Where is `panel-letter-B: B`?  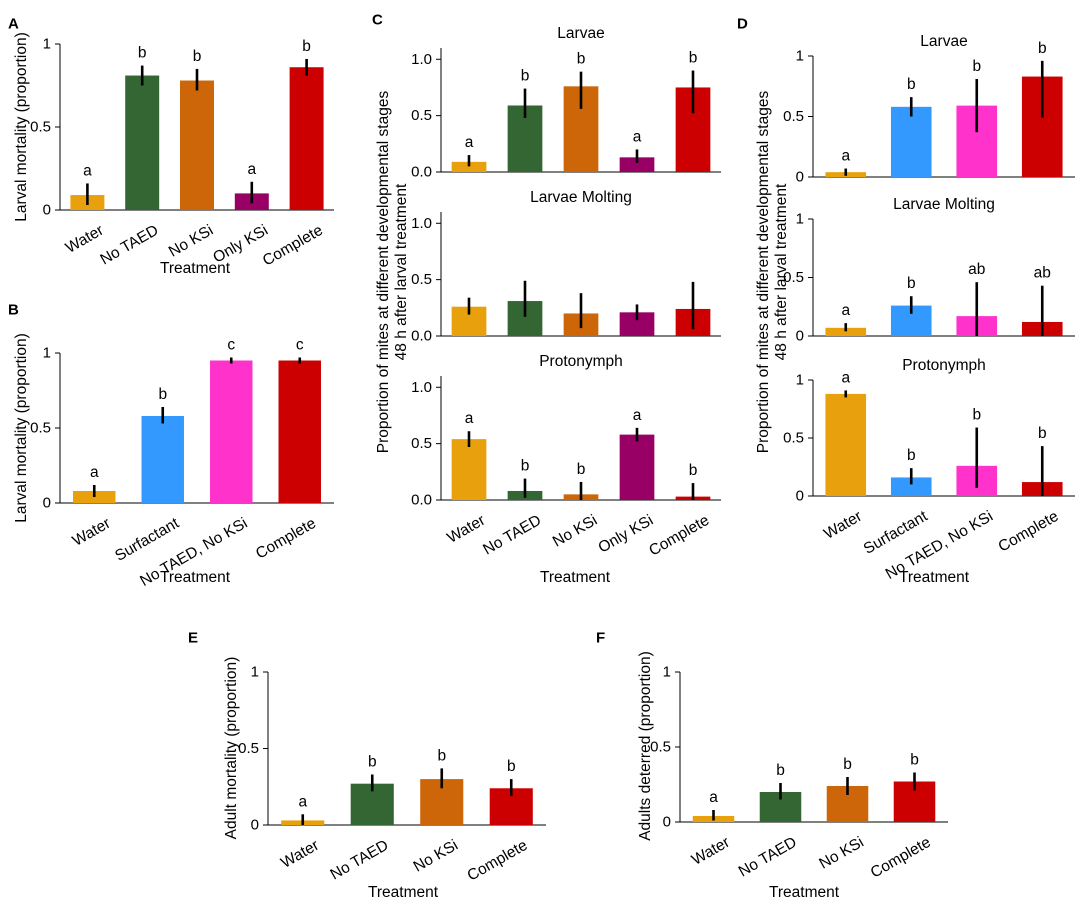 panel-letter-B: B is located at coordinates (13, 309).